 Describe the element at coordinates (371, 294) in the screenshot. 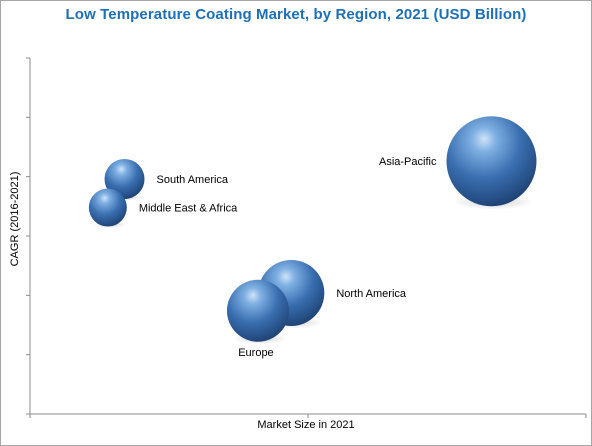

I see `bubble-label: North America` at that location.